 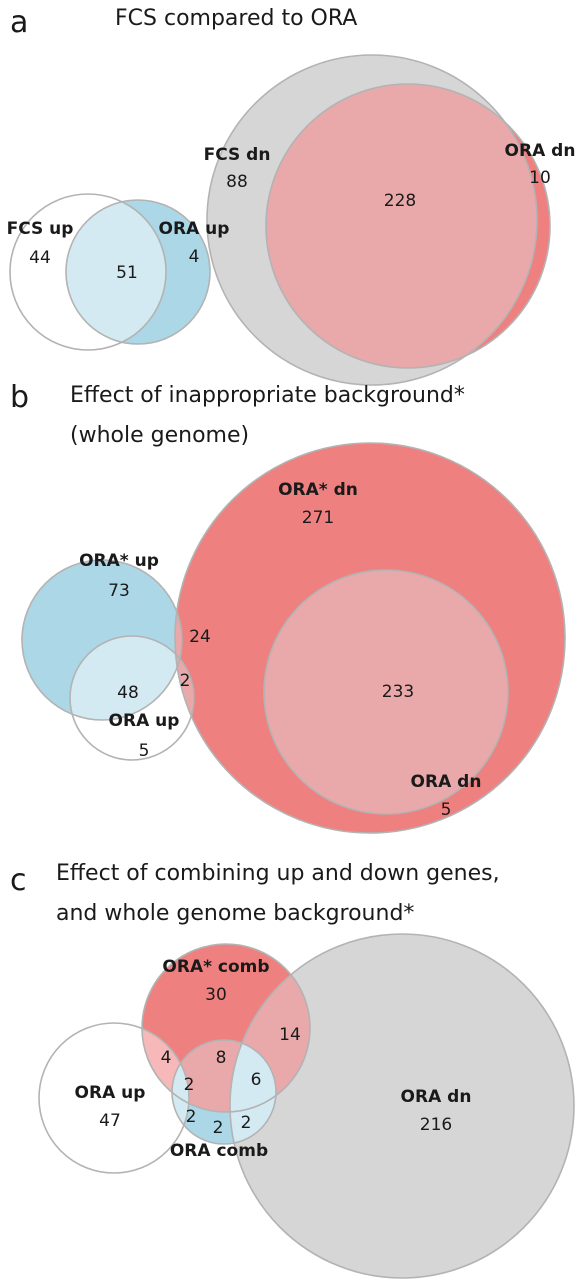 What do you see at coordinates (278, 873) in the screenshot?
I see `panel-title: Effect of combining up and down genes,` at bounding box center [278, 873].